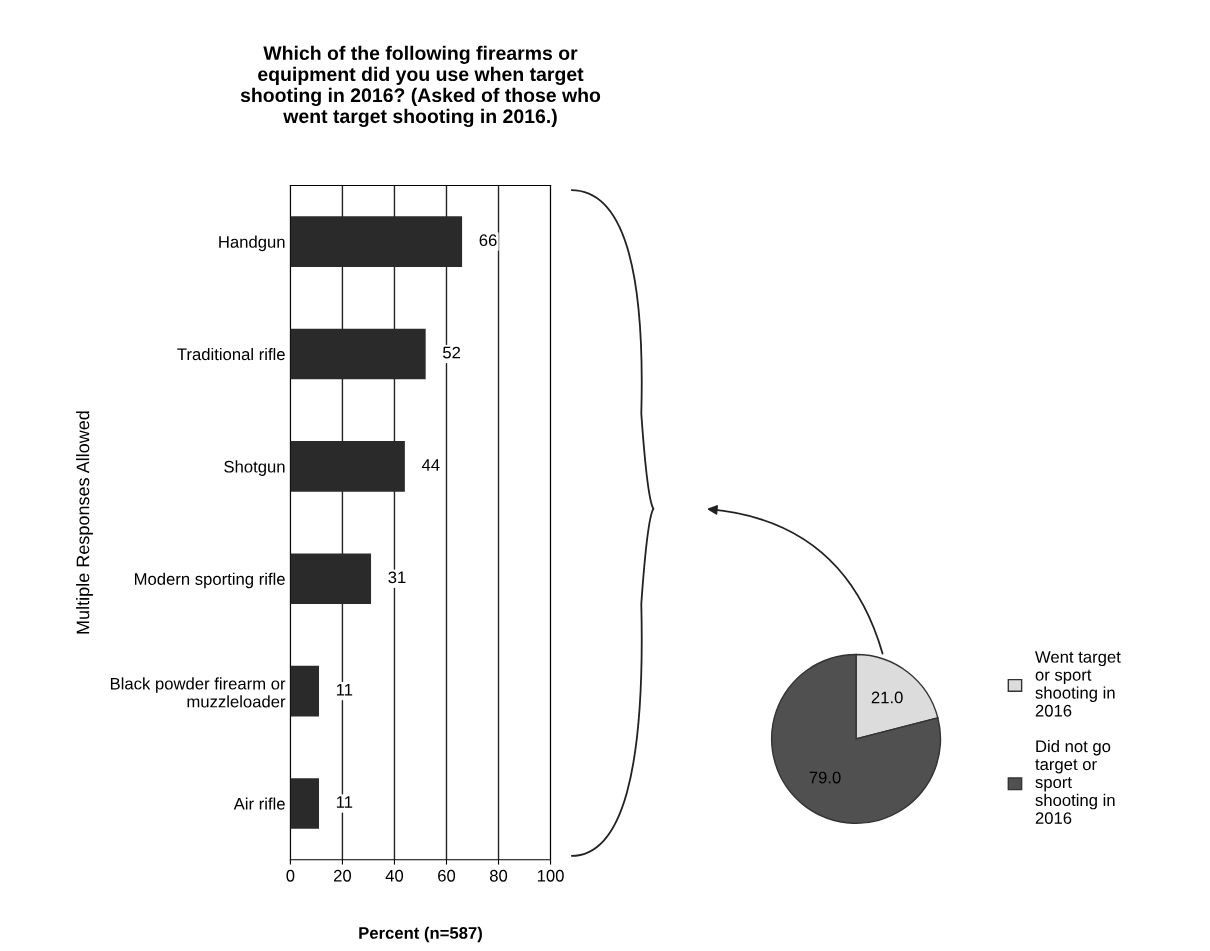 This screenshot has height=951, width=1210. What do you see at coordinates (84, 522) in the screenshot?
I see `y-axis-title: Multiple Responses Allowed` at bounding box center [84, 522].